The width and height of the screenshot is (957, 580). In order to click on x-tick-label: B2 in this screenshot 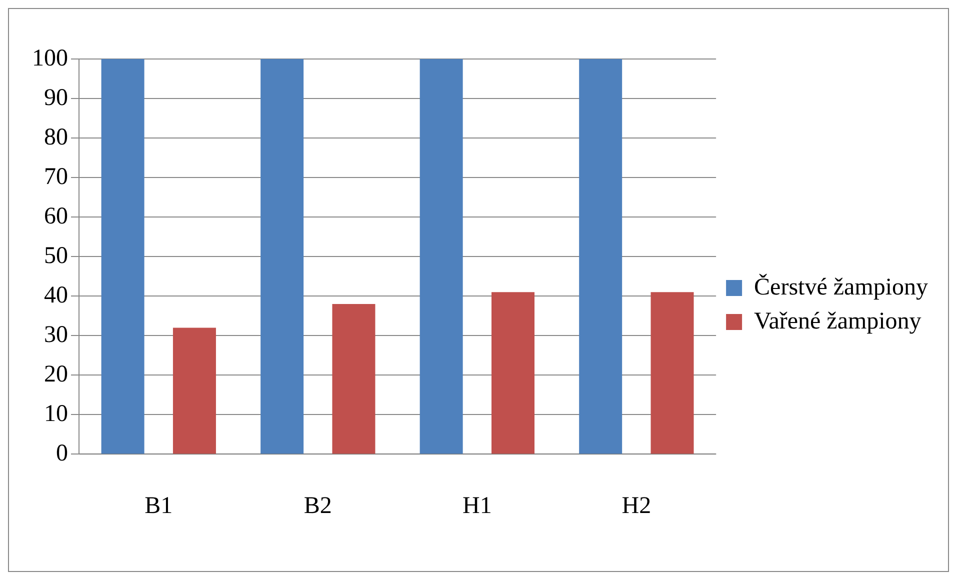, I will do `click(318, 505)`.